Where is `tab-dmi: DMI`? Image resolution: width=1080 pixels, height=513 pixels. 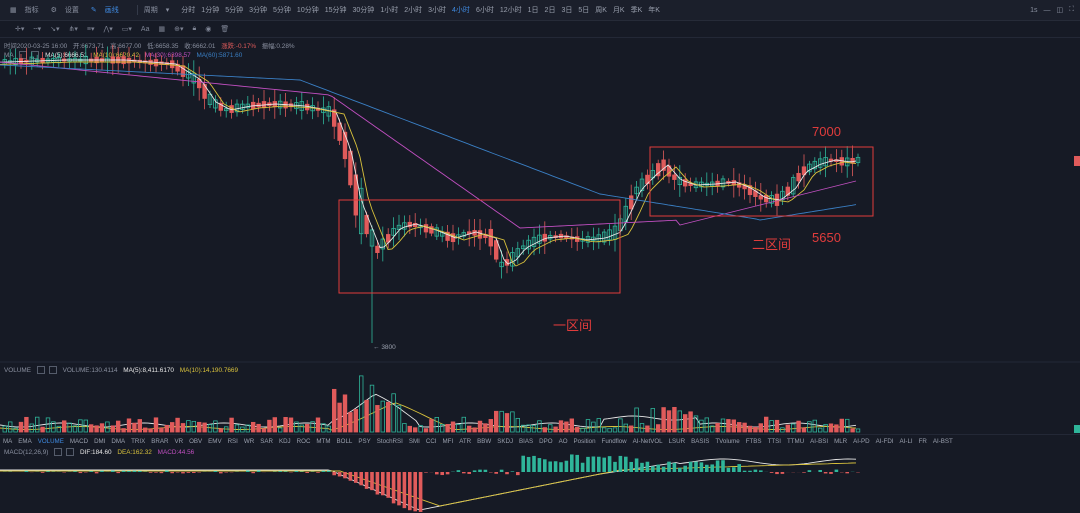
tab-dmi: DMI is located at coordinates (100, 441).